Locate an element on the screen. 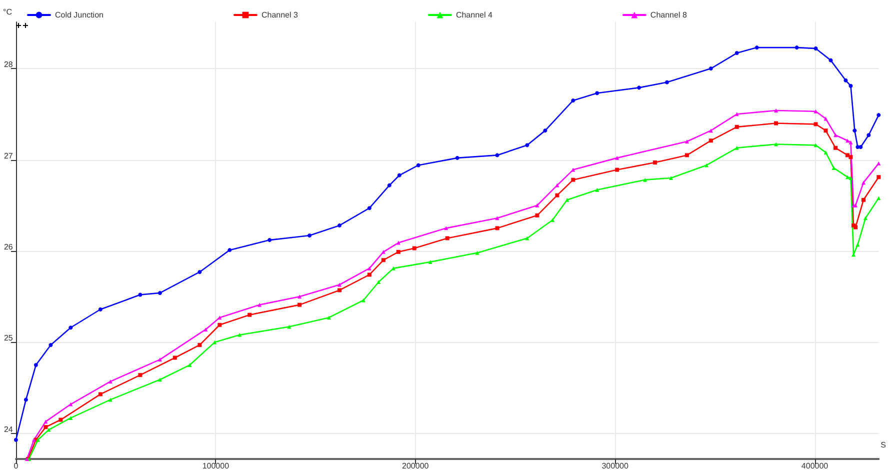  y-tick-label: 24 is located at coordinates (9, 429).